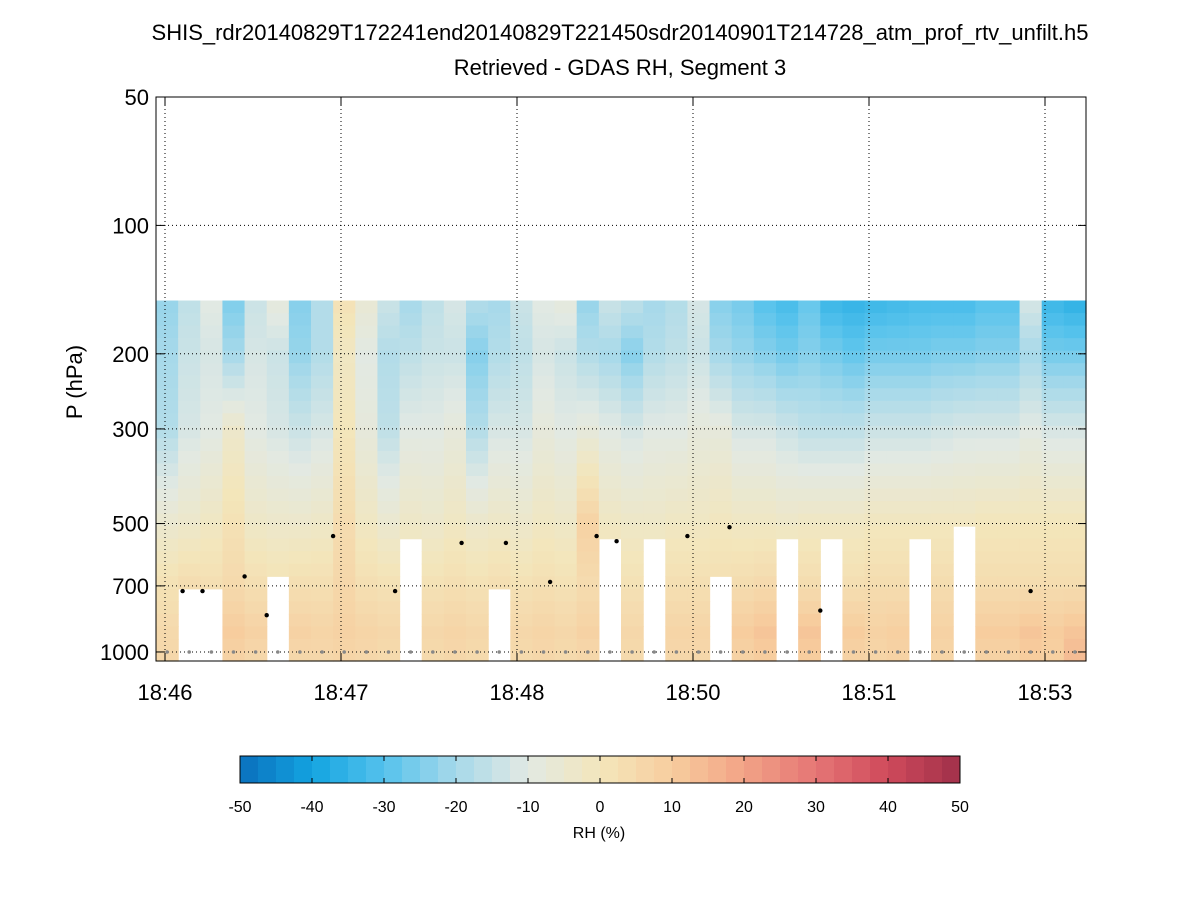 Image resolution: width=1200 pixels, height=900 pixels. What do you see at coordinates (600, 807) in the screenshot?
I see `colorbar-tick-label: 0` at bounding box center [600, 807].